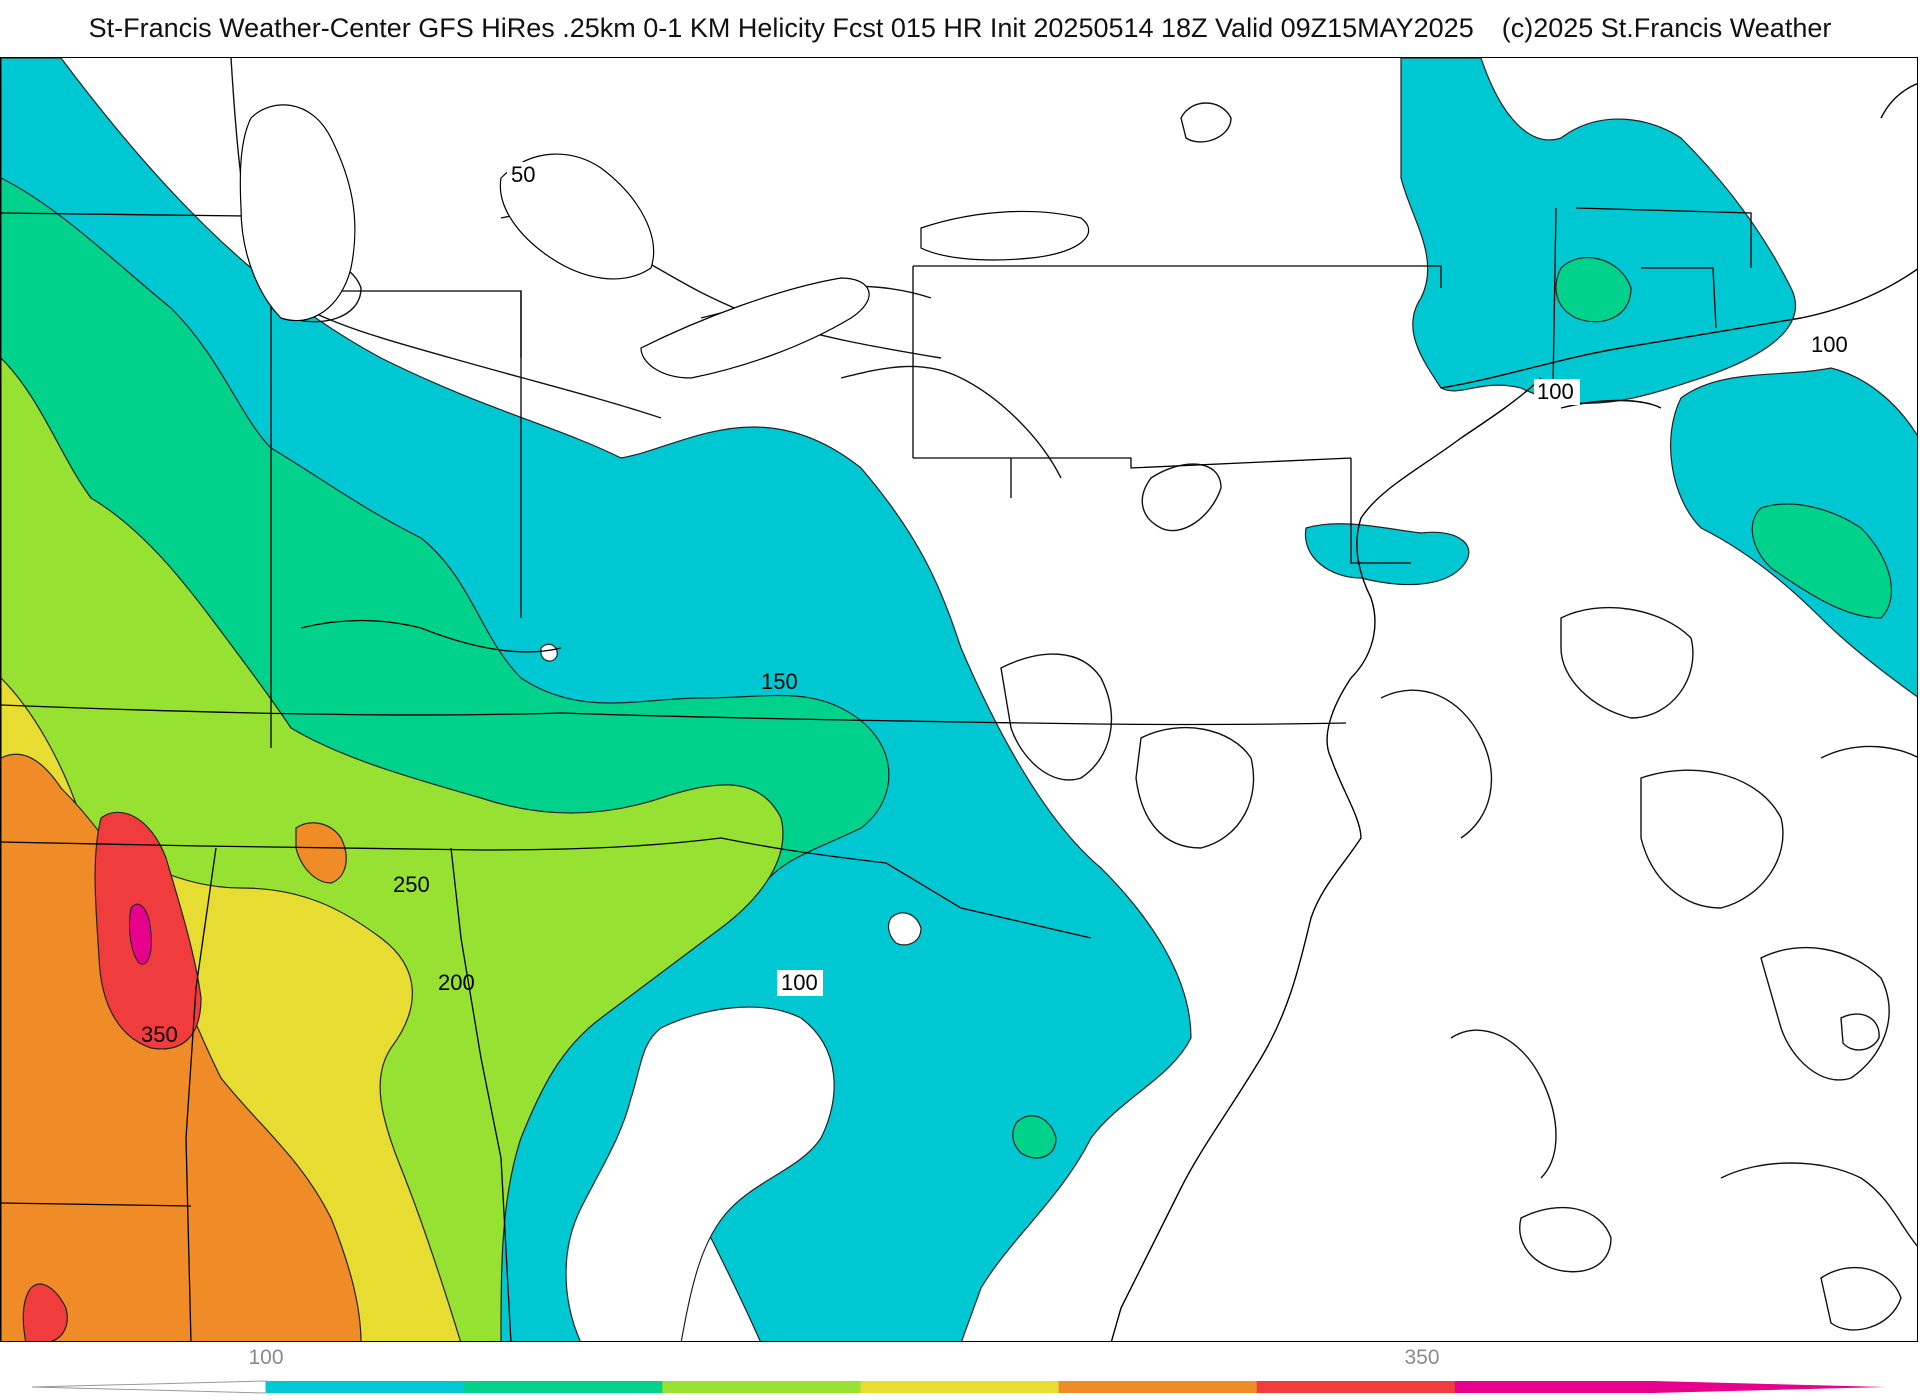  I want to click on lake-ontario, so click(1005, 235).